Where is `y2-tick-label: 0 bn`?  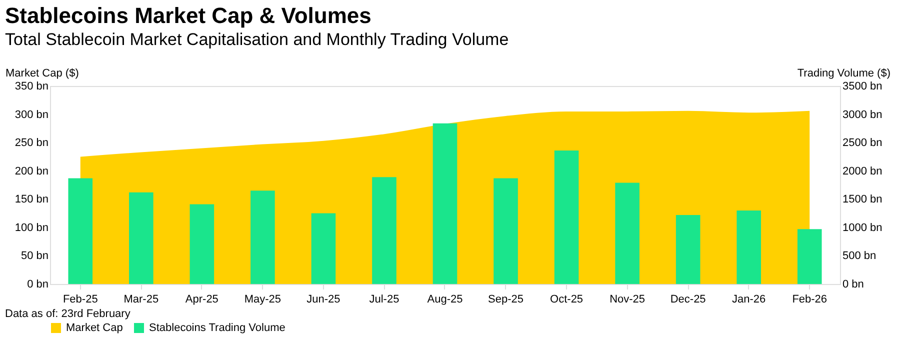 y2-tick-label: 0 bn is located at coordinates (853, 284).